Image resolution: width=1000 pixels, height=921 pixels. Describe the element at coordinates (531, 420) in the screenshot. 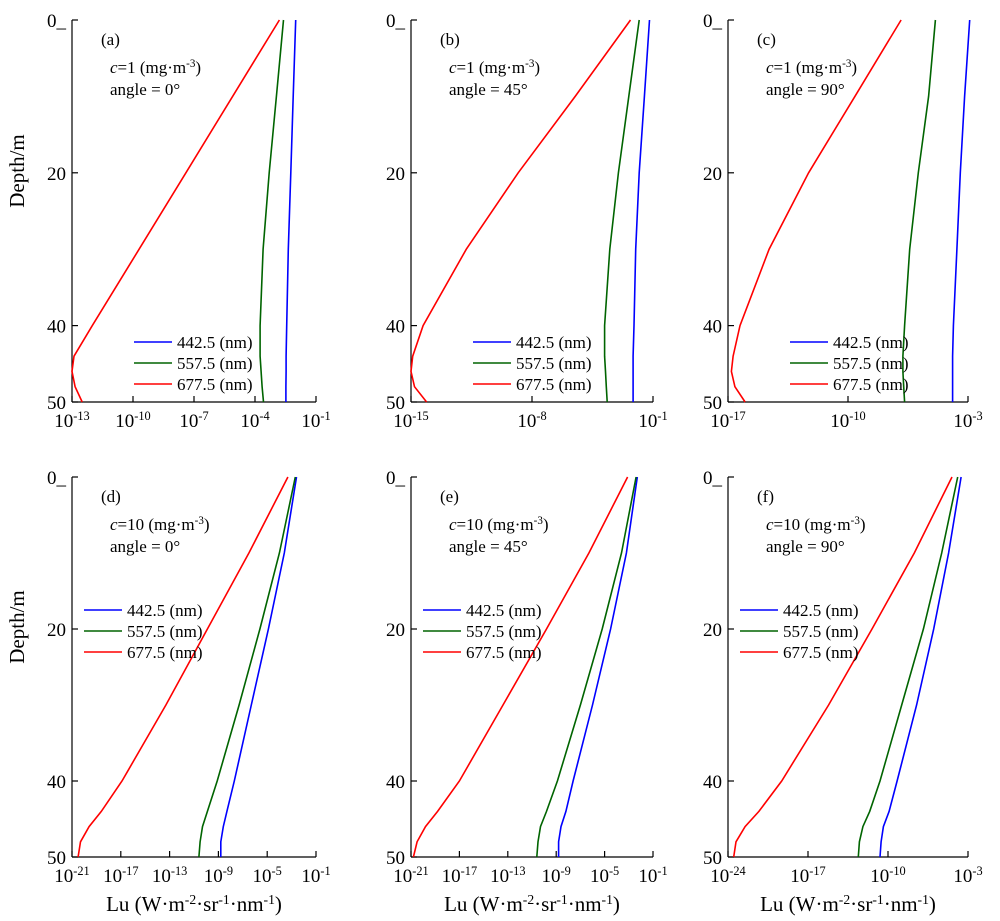

I see `x-tick-label: 10⁻⁸` at that location.